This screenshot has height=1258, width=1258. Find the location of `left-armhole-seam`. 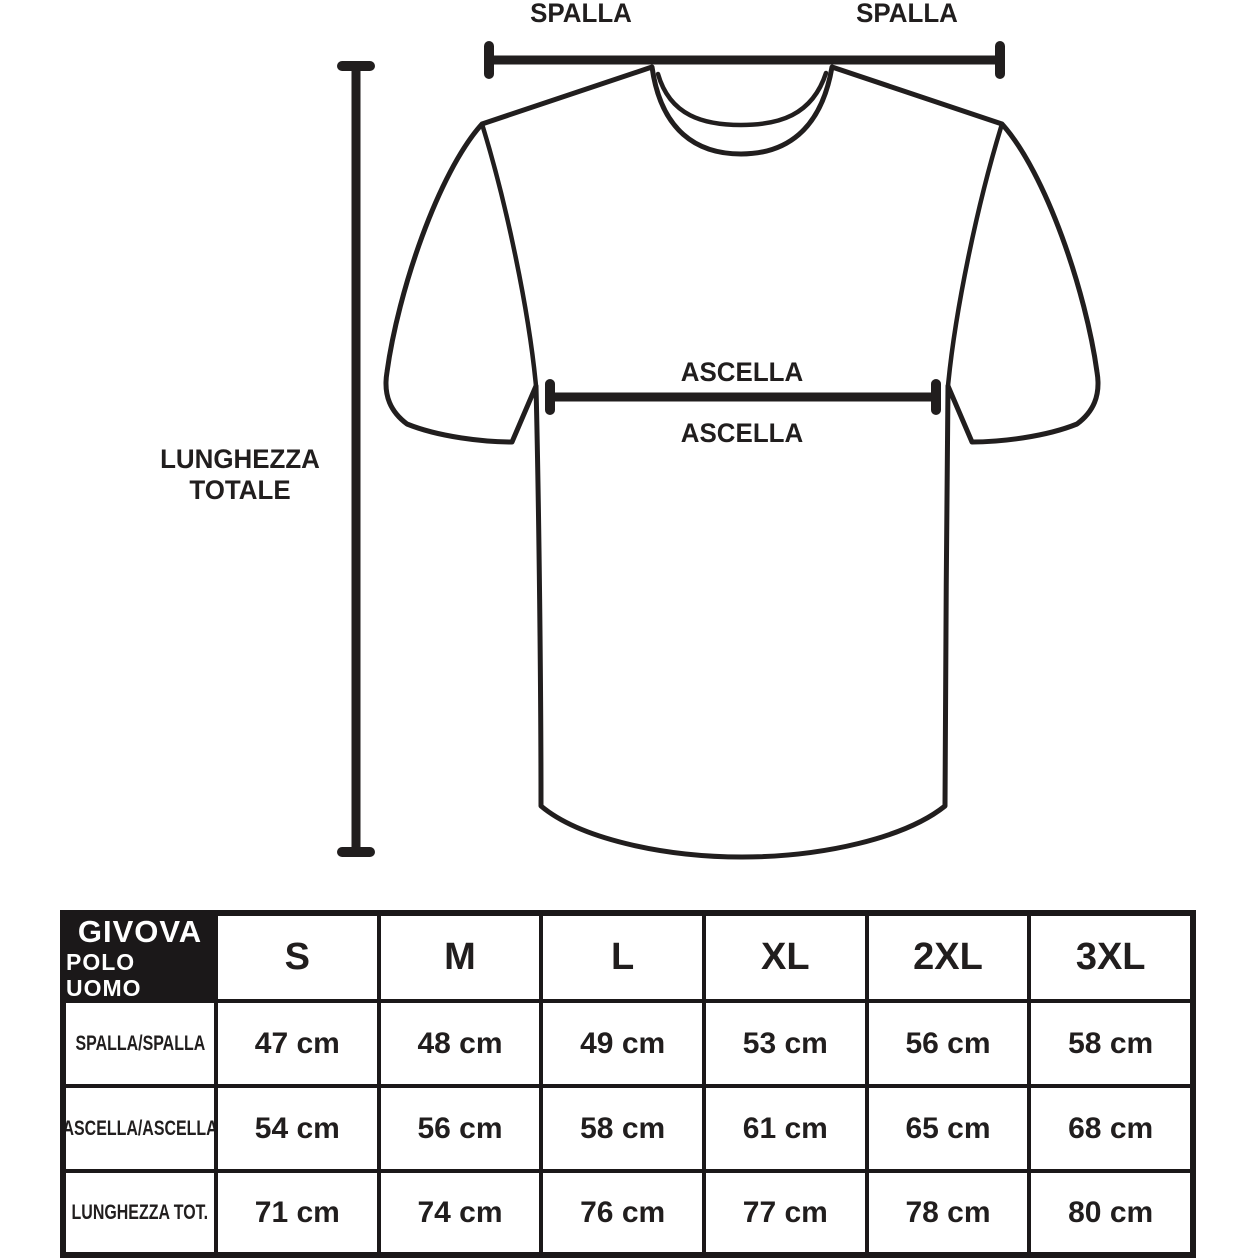

left-armhole-seam is located at coordinates (509, 255).